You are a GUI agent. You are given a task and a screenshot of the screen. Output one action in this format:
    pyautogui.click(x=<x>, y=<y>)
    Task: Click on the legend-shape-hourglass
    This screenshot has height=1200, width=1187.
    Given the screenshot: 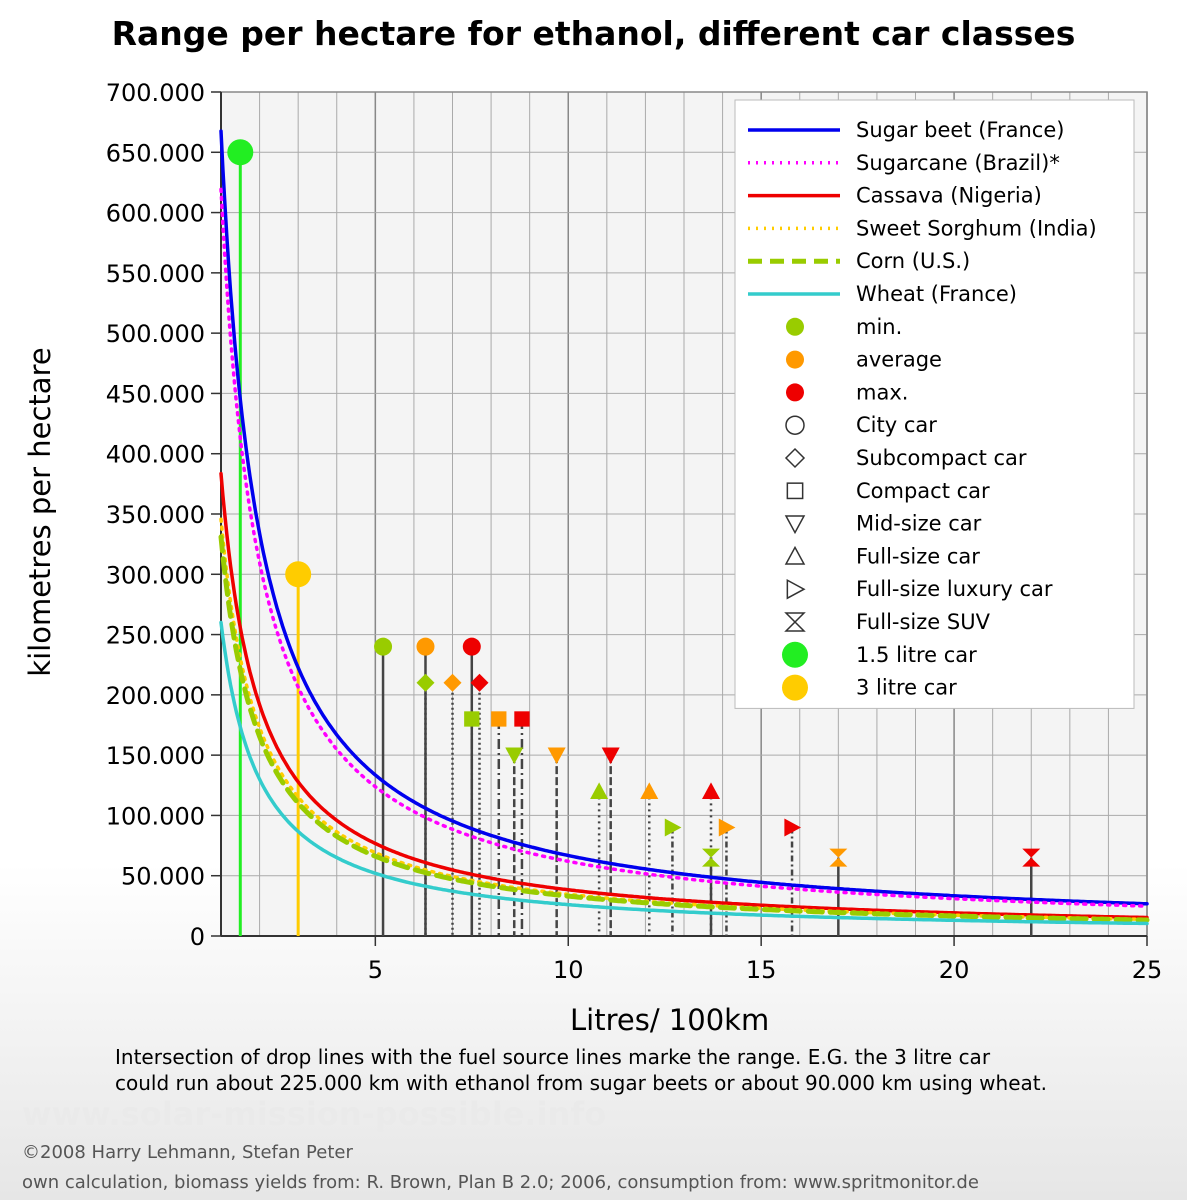 What is the action you would take?
    pyautogui.click(x=795, y=622)
    